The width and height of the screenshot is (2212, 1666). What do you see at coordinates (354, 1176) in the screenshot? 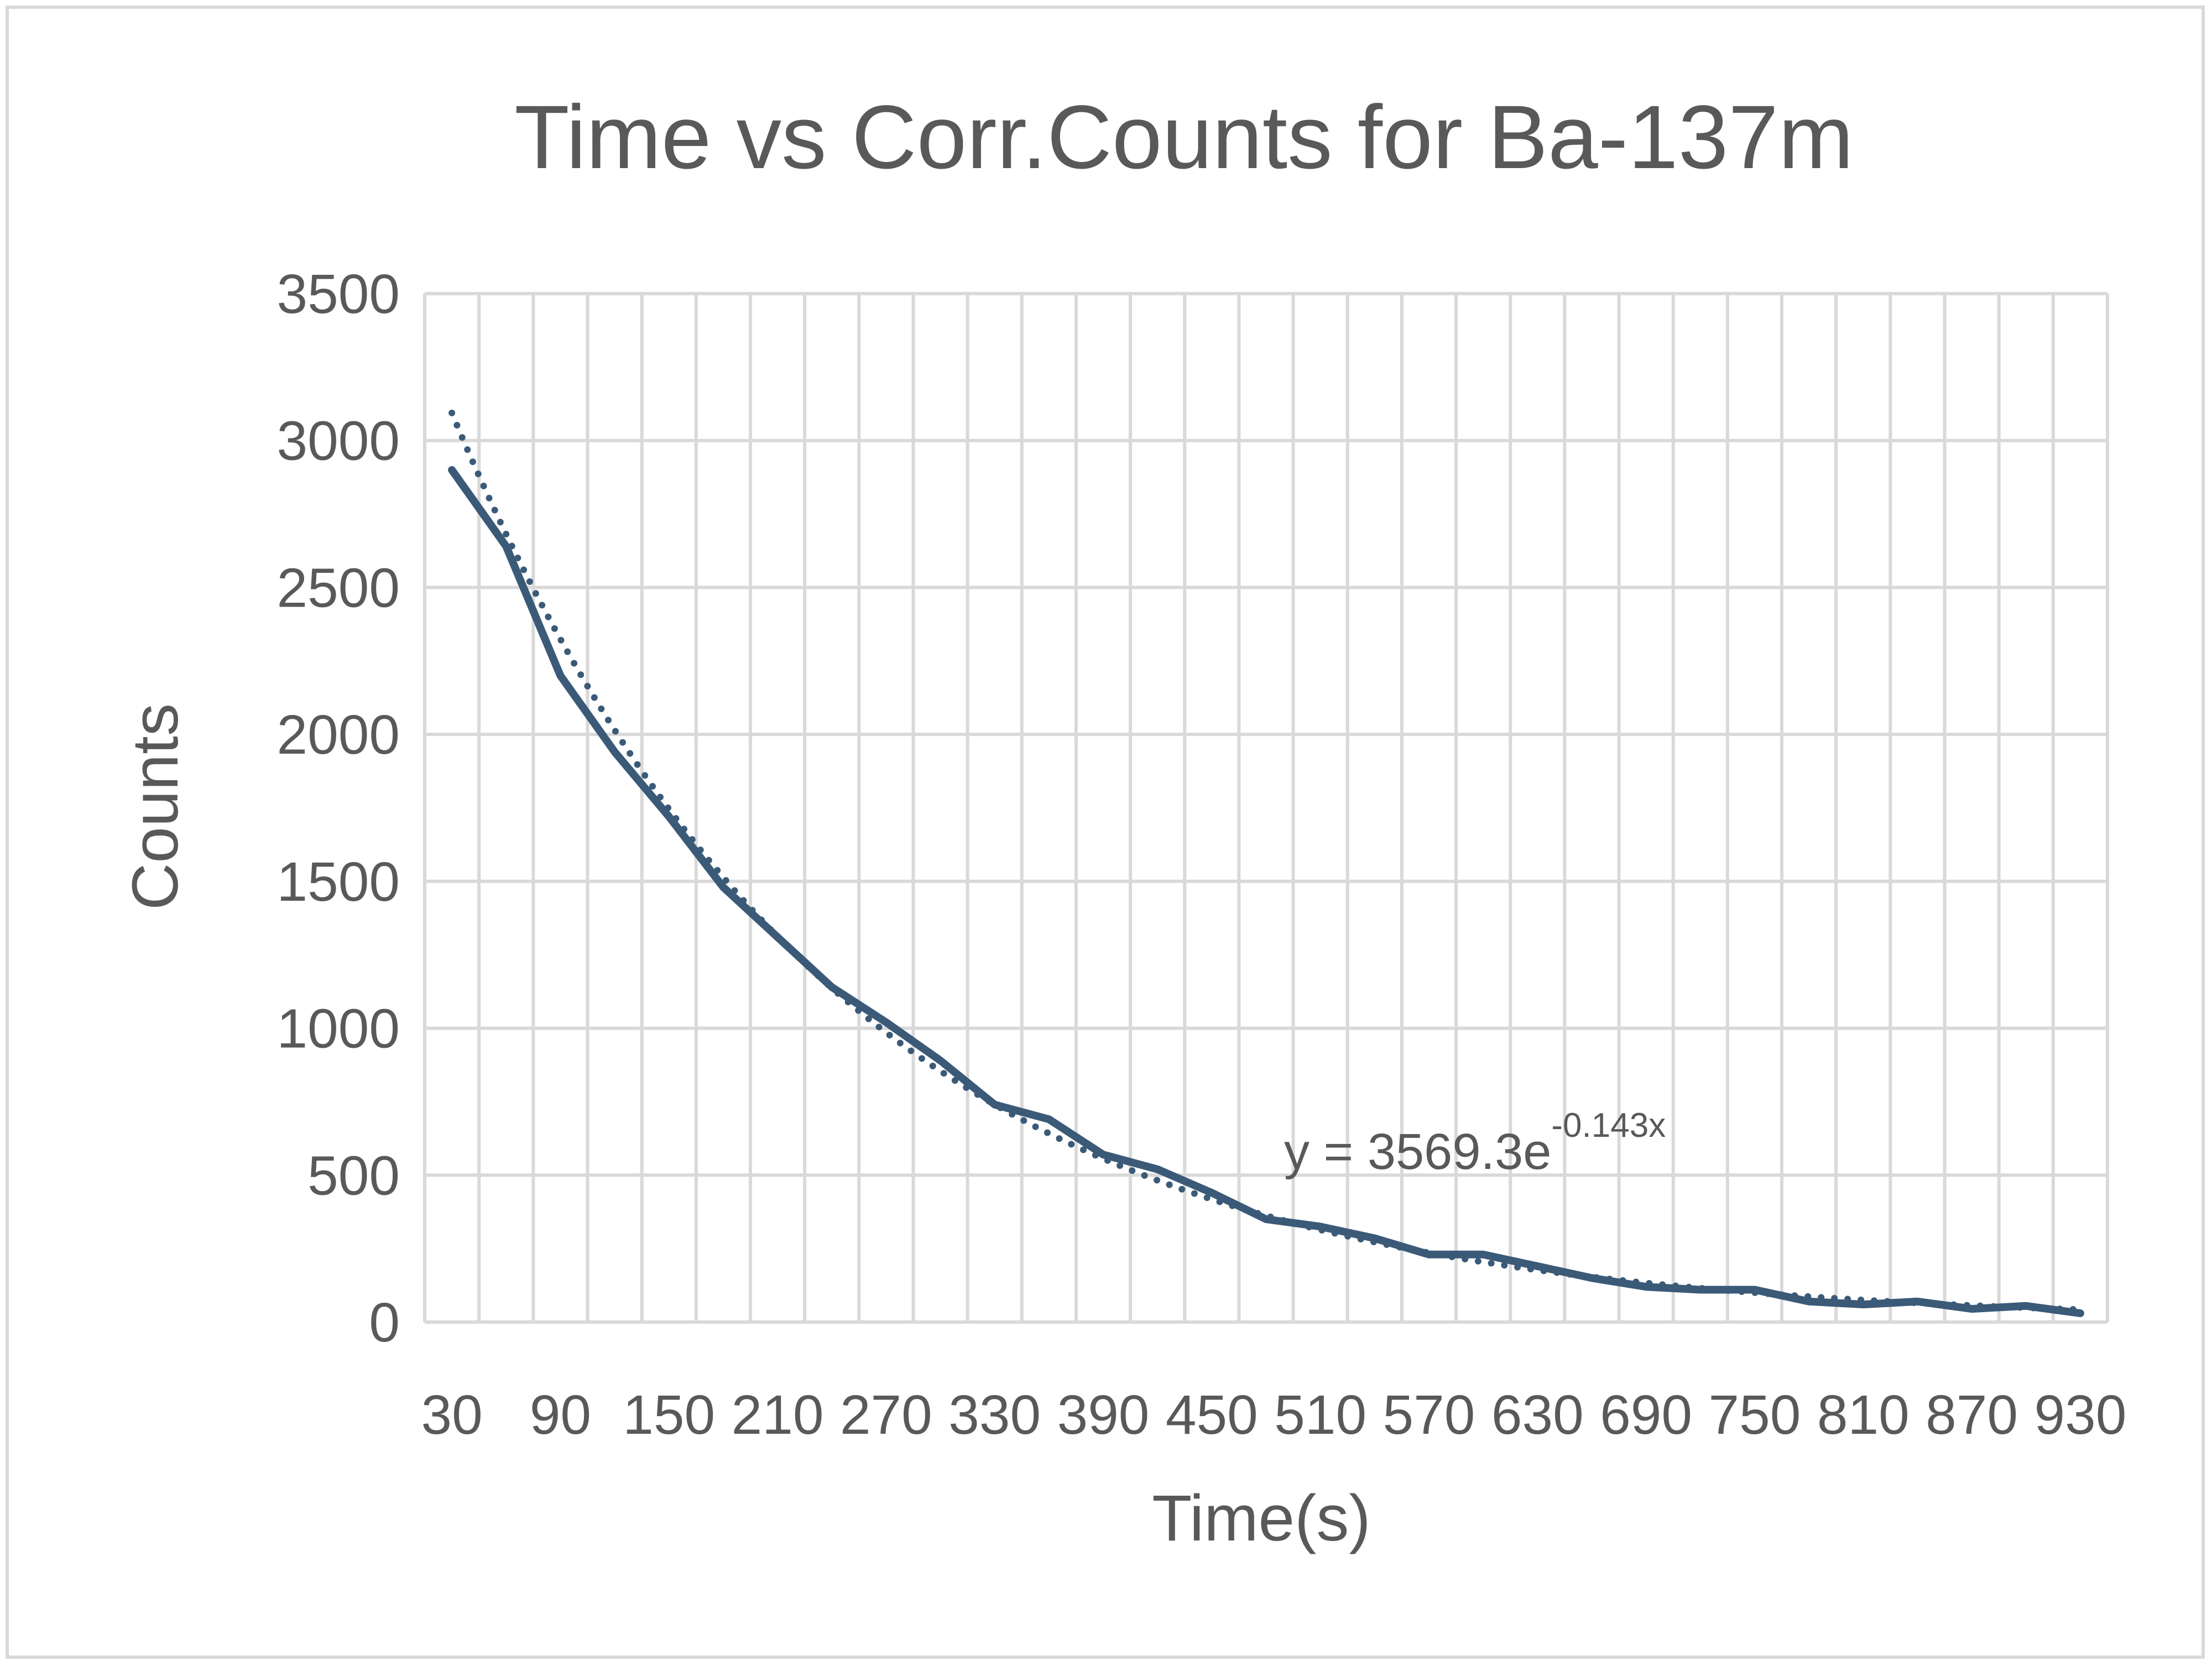
I see `y-tick-label: 500` at bounding box center [354, 1176].